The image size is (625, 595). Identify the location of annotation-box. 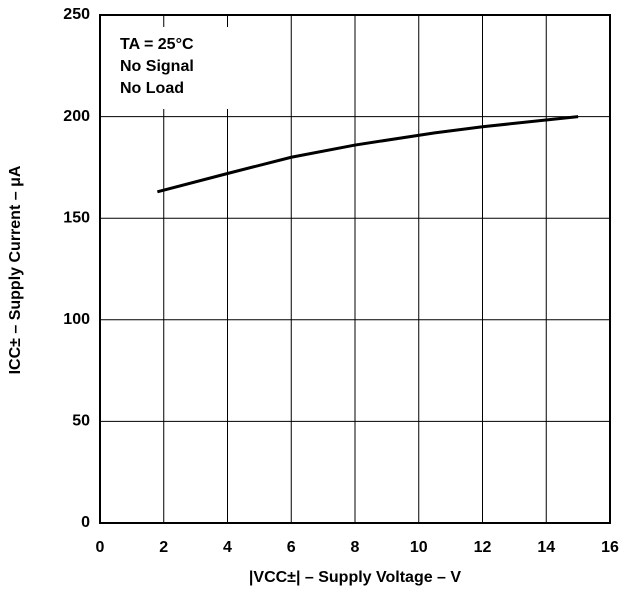
(171, 68).